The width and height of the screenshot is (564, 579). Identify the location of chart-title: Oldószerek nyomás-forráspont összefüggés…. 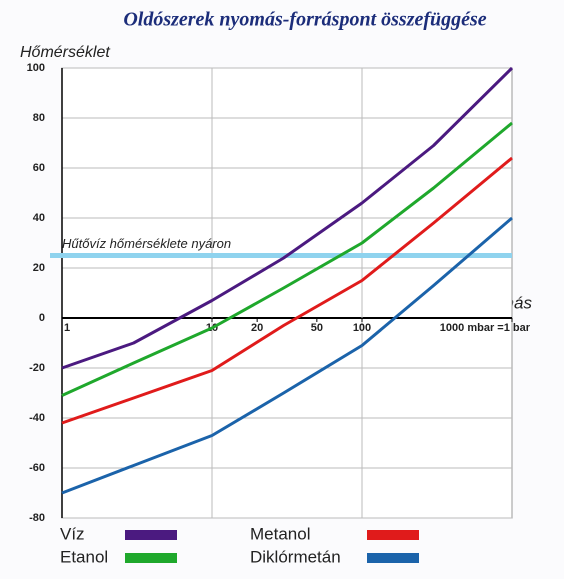
(304, 20).